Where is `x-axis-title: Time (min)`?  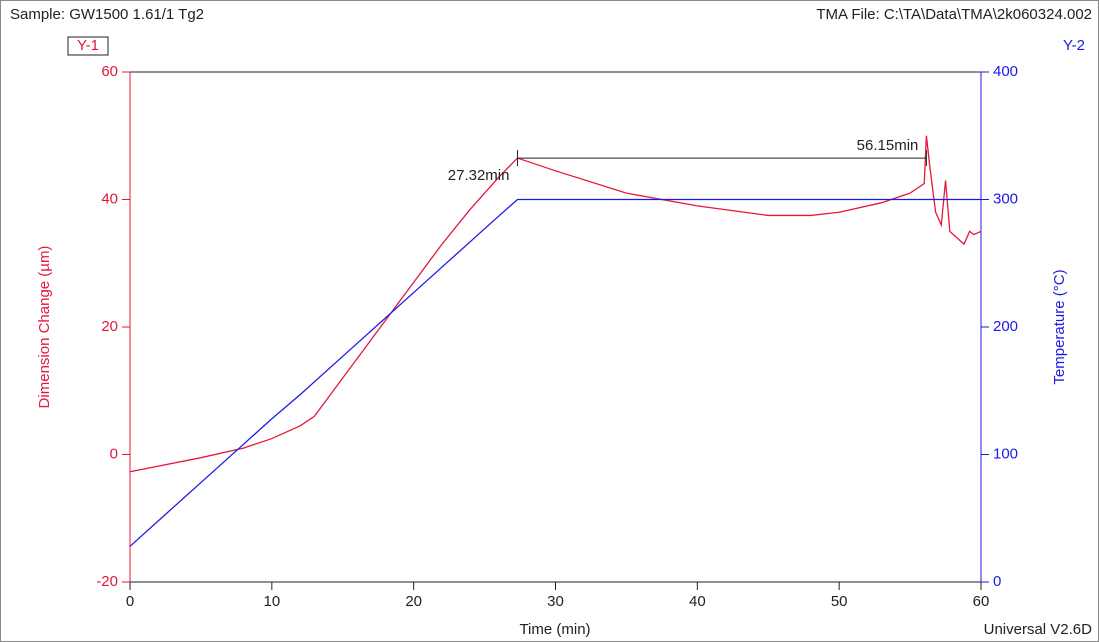
x-axis-title: Time (min) is located at coordinates (554, 629).